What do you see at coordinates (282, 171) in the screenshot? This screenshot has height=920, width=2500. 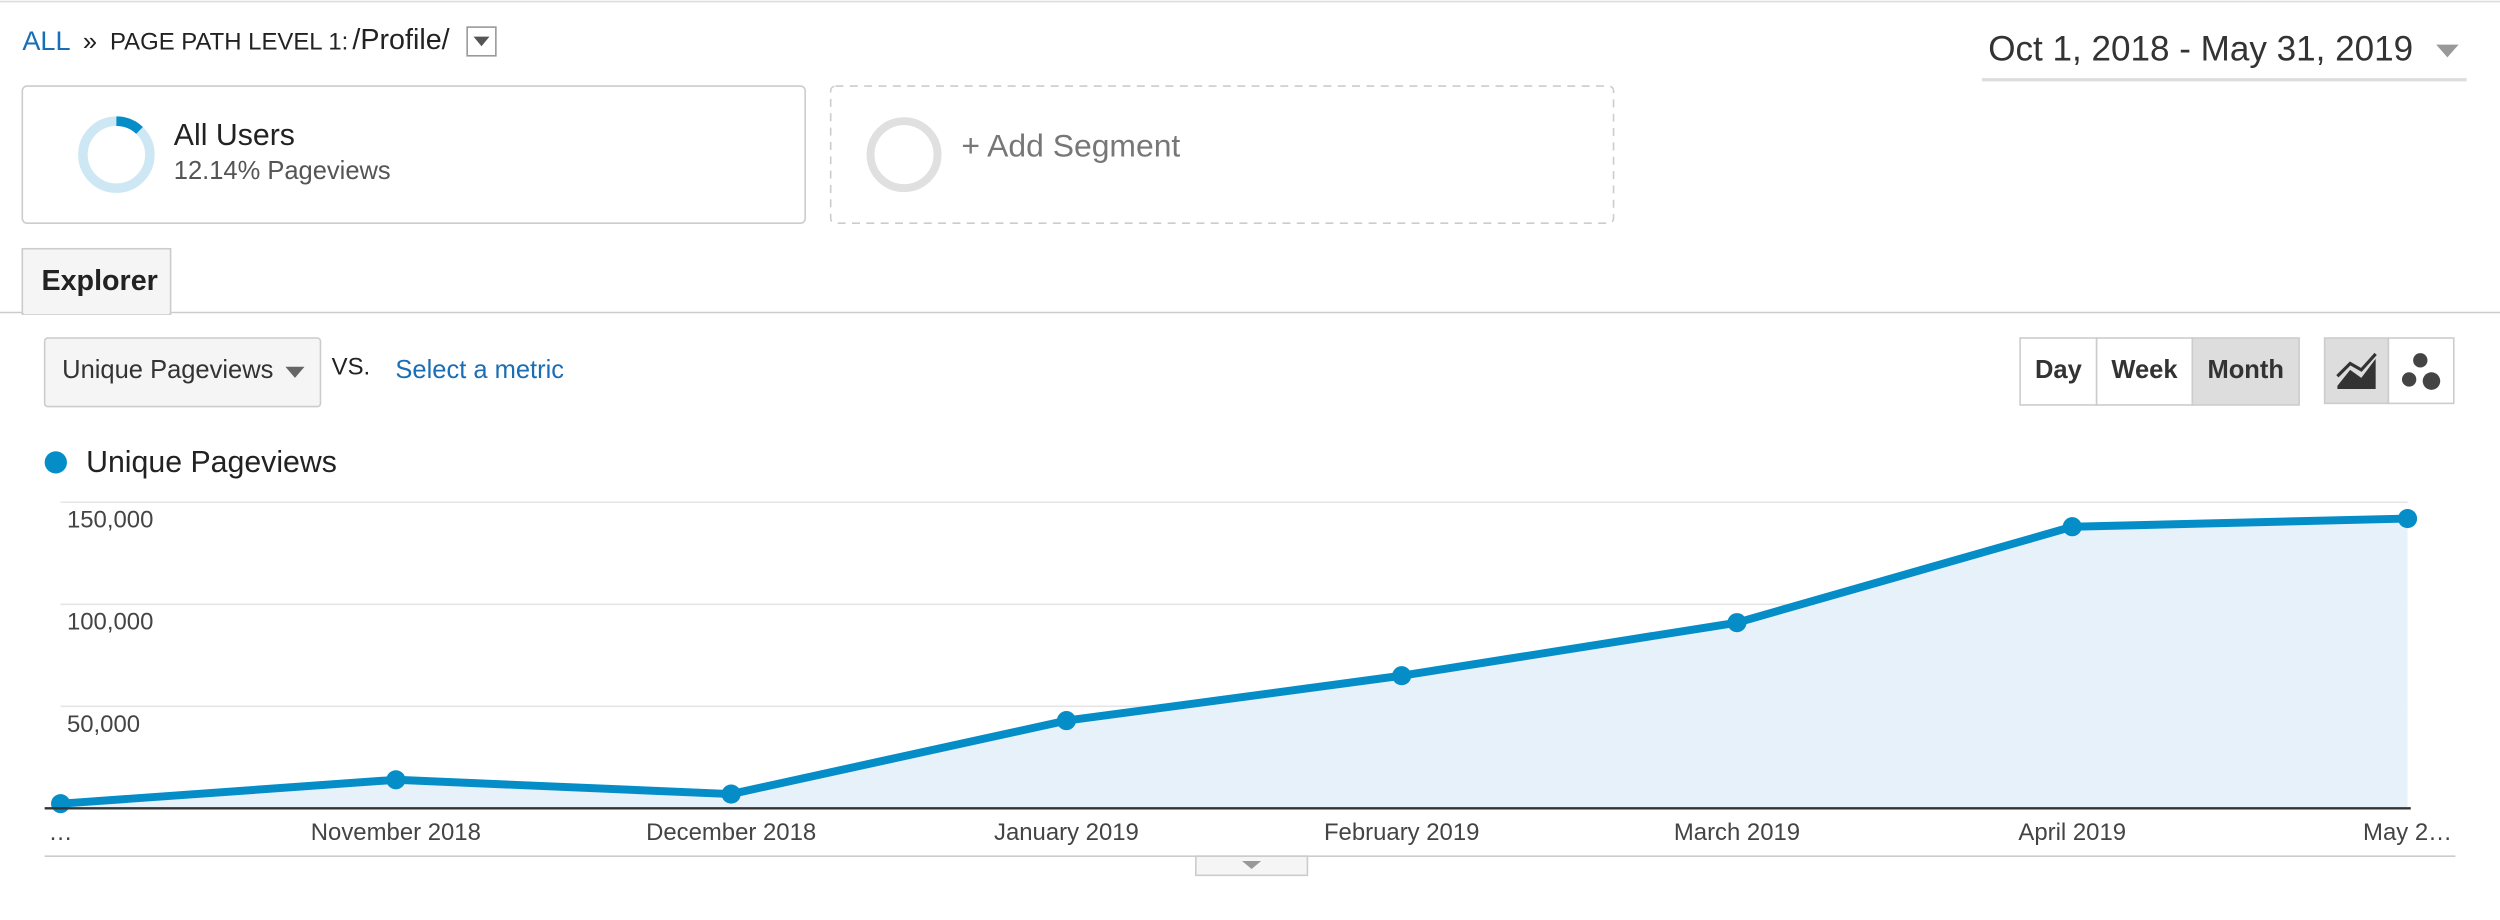 I see `segment-share: 12.14% Pageviews` at bounding box center [282, 171].